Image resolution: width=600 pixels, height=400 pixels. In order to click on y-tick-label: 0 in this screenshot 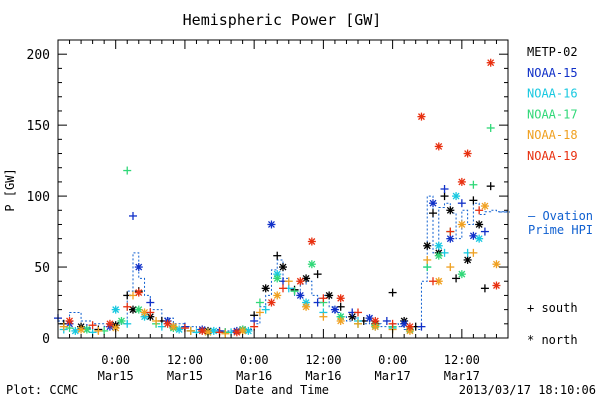, I will do `click(46, 339)`.